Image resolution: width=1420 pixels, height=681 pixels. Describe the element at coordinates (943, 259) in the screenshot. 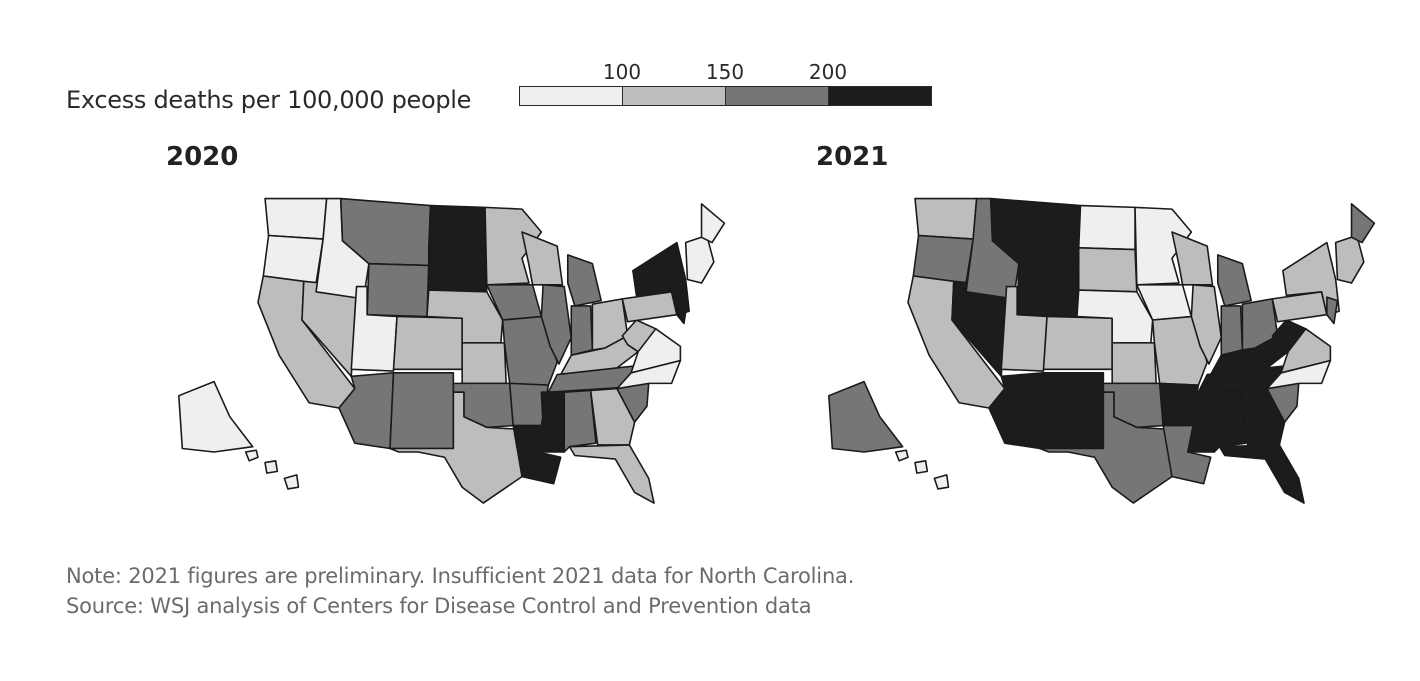

I see `state-or-2021` at that location.